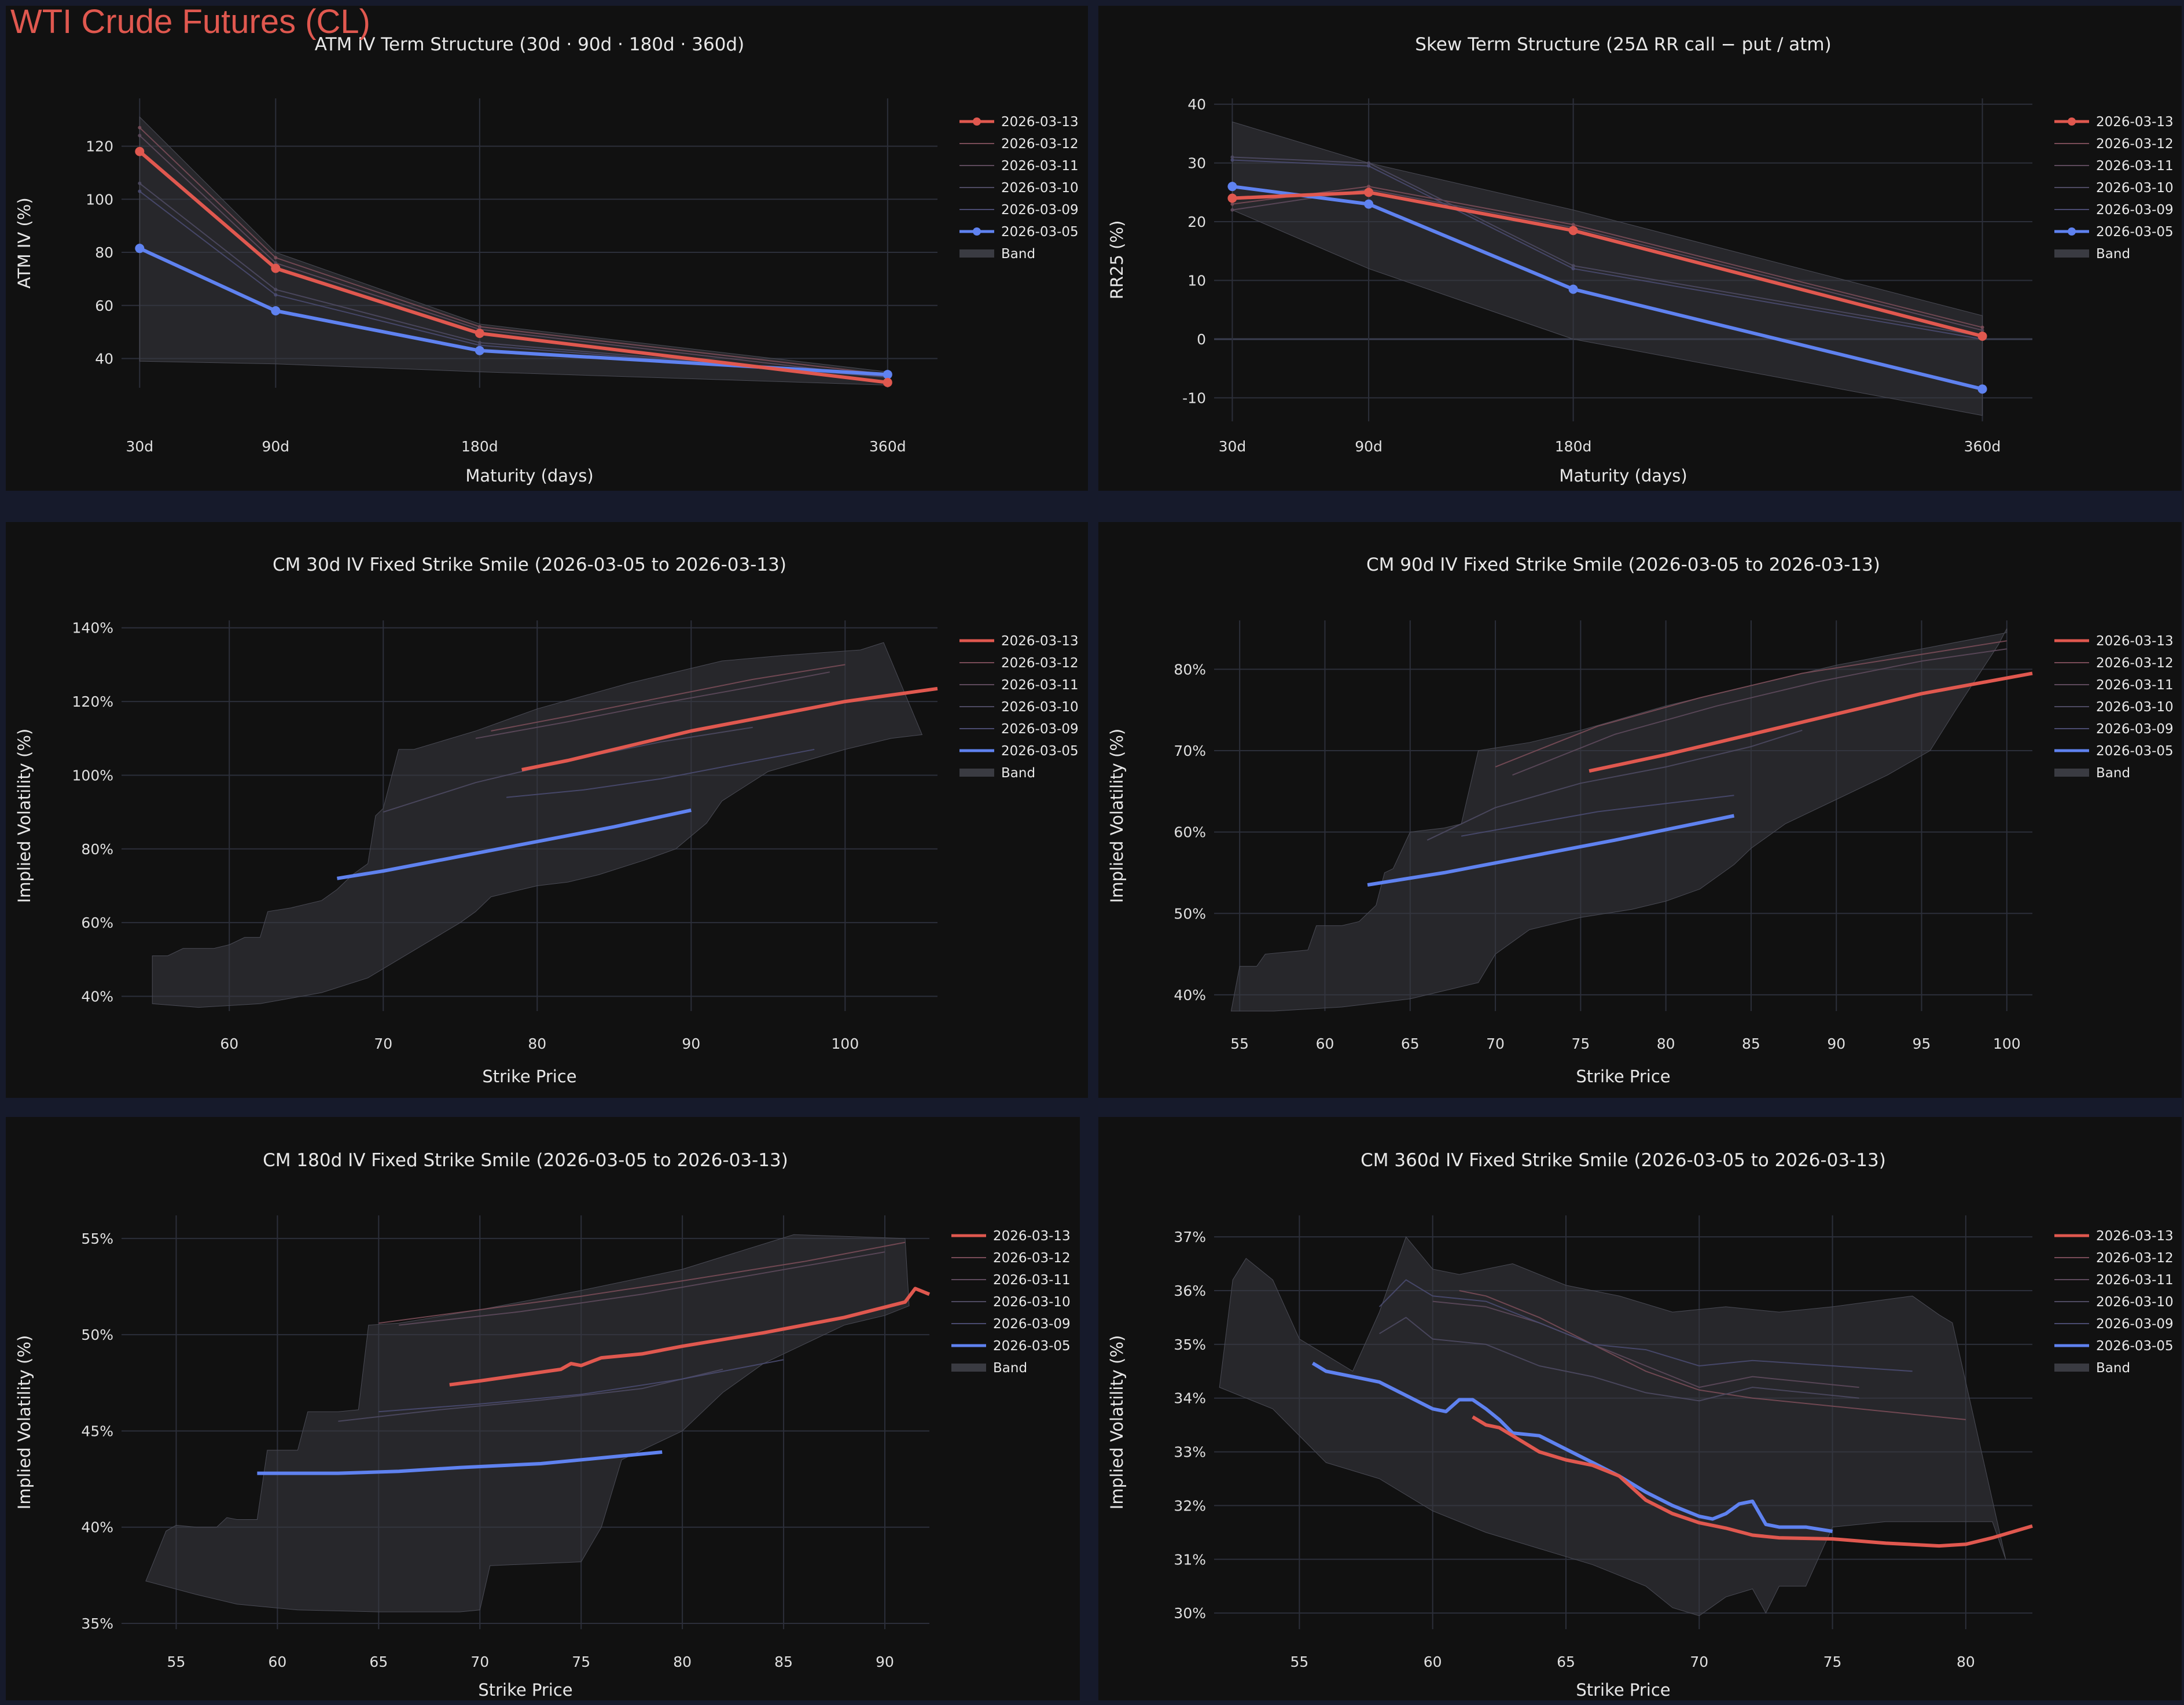 This screenshot has width=2184, height=1705. Describe the element at coordinates (1833, 1661) in the screenshot. I see `x-tick-label: 75` at that location.